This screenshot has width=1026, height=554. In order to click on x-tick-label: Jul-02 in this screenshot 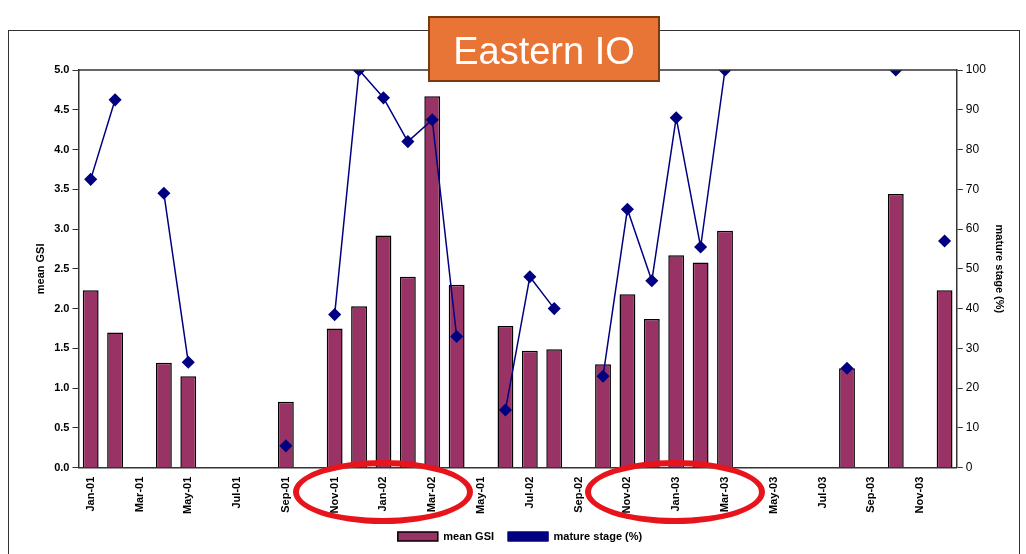, I will do `click(528, 492)`.